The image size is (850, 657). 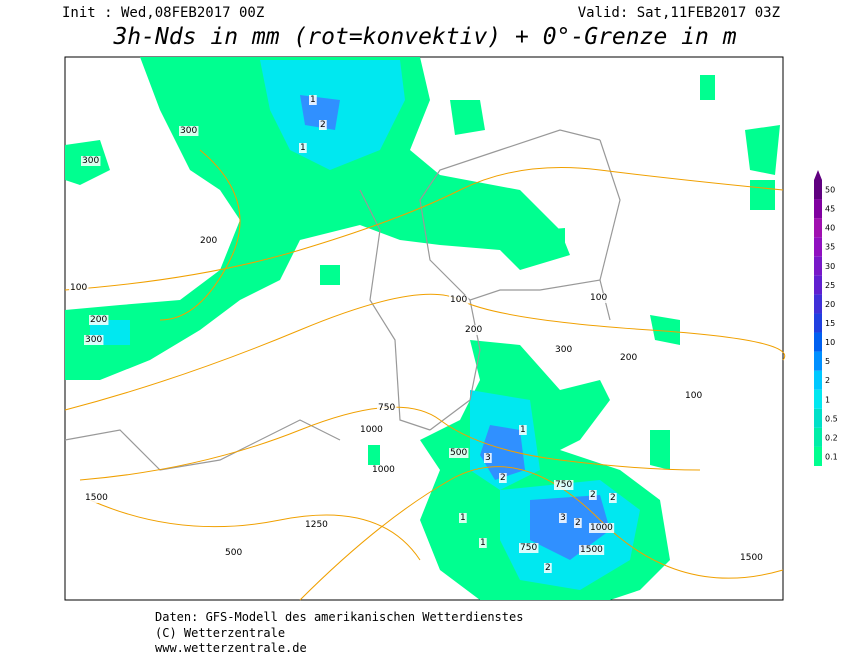 What do you see at coordinates (830, 285) in the screenshot?
I see `scale-label: 25` at bounding box center [830, 285].